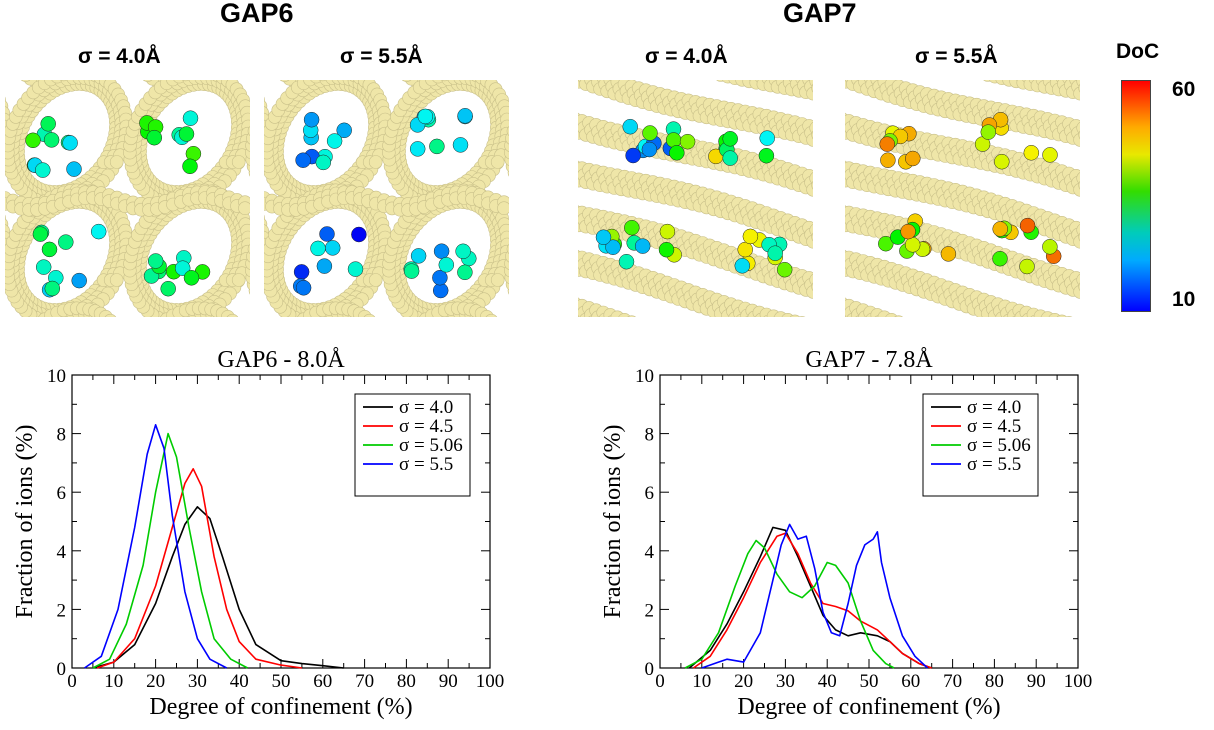  What do you see at coordinates (868, 707) in the screenshot?
I see `chart-1-x-axis-label: Degree of confinement (%)` at bounding box center [868, 707].